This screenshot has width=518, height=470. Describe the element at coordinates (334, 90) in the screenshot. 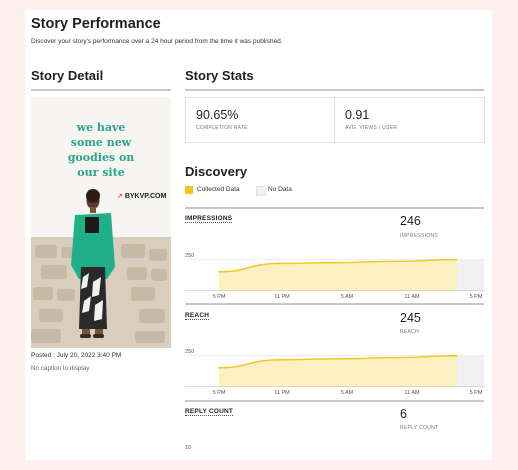

I see `story-stats-divider` at that location.